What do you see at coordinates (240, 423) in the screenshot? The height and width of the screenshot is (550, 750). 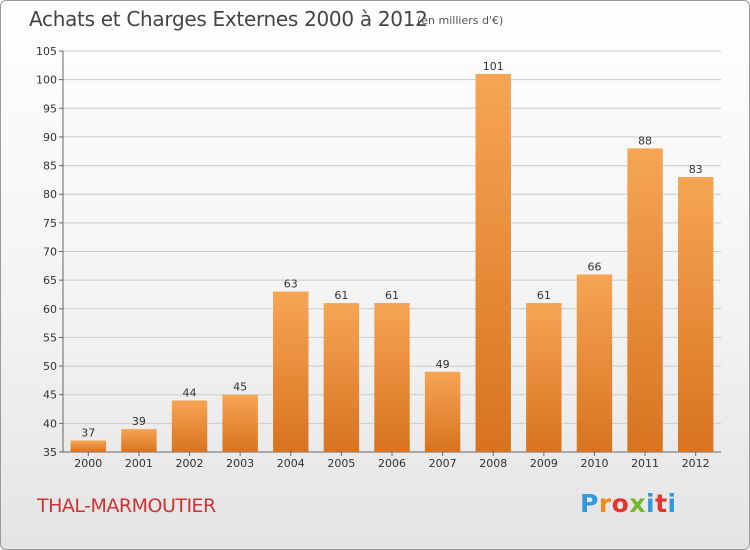 I see `bar-2003` at bounding box center [240, 423].